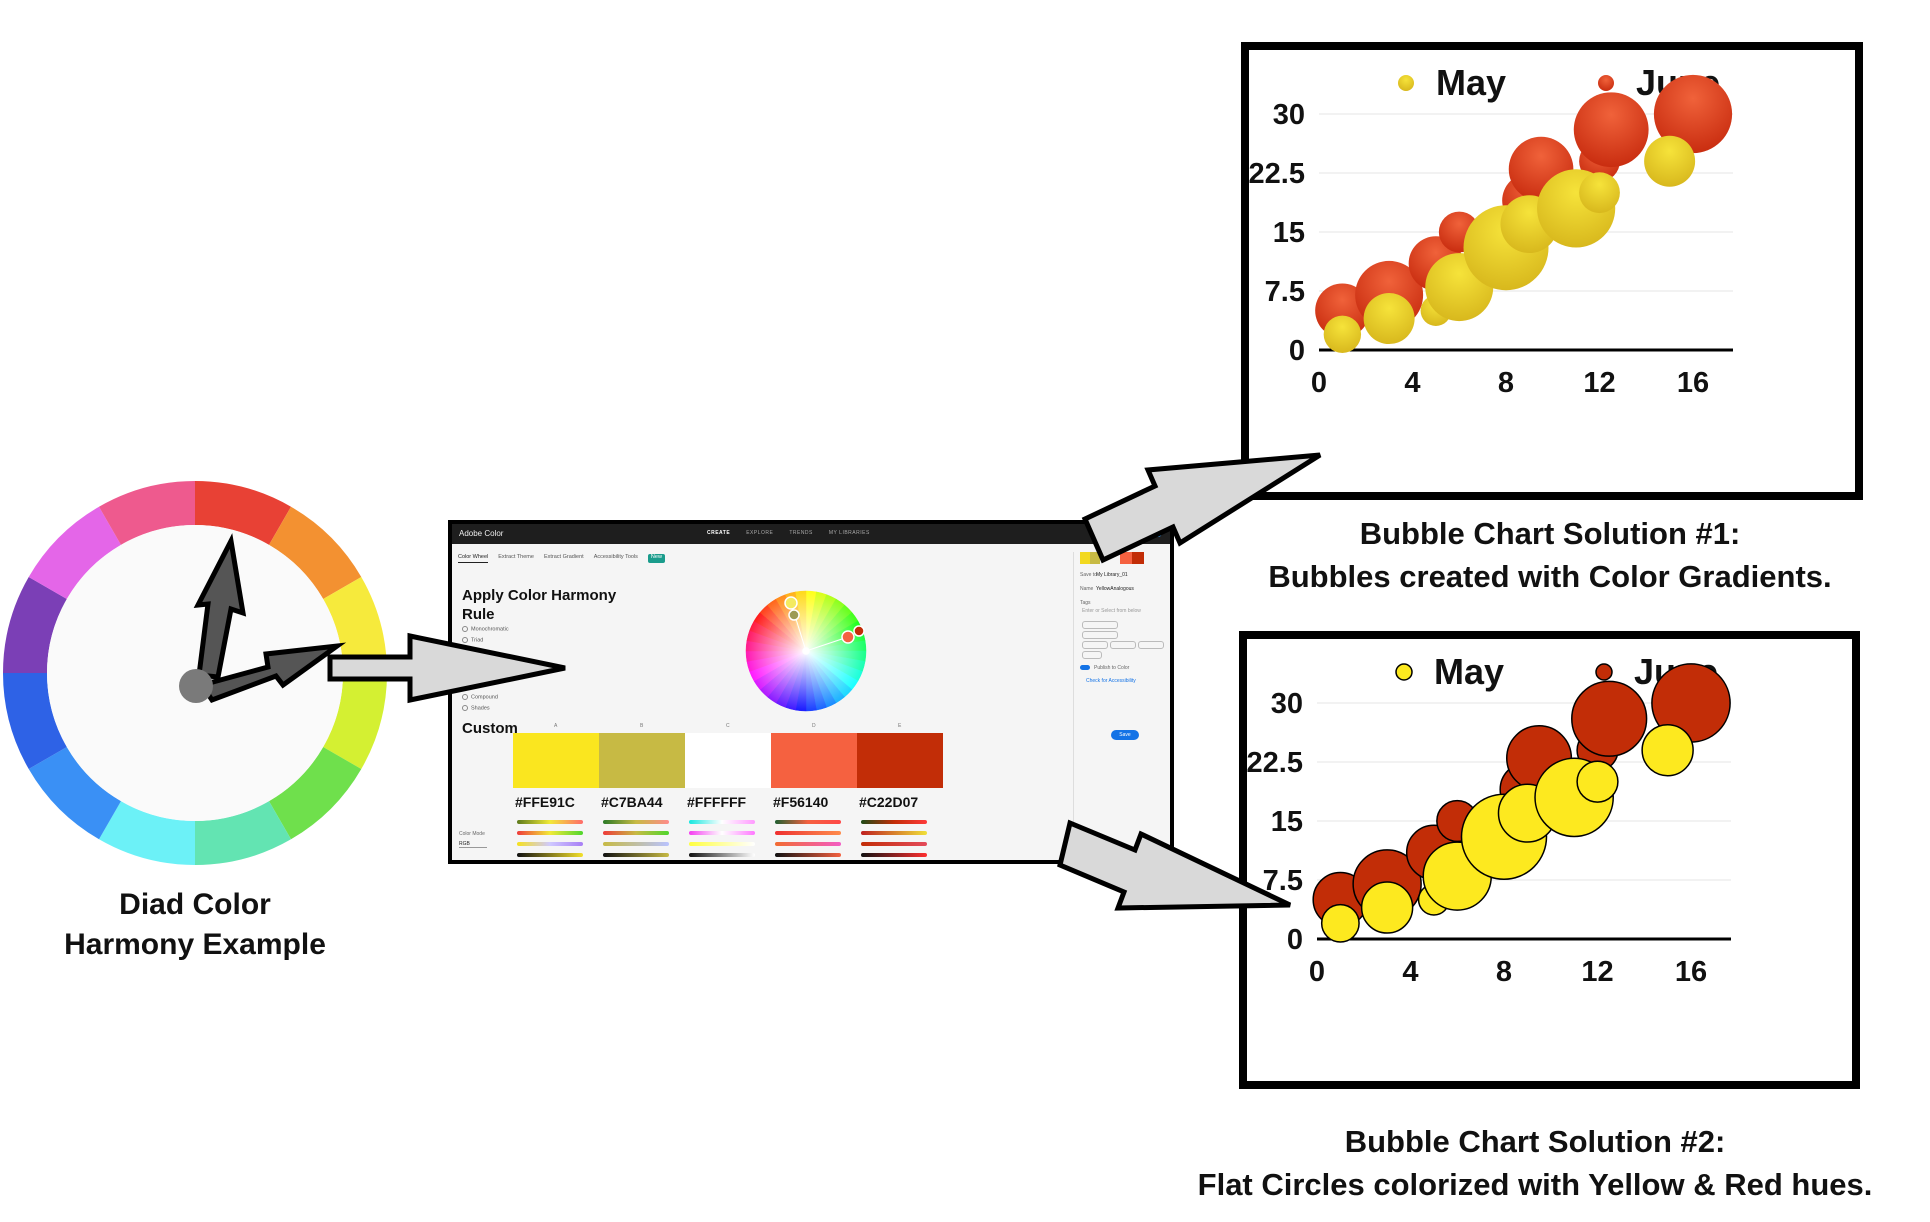  What do you see at coordinates (814, 726) in the screenshot?
I see `swatch-slot-label: D` at bounding box center [814, 726].